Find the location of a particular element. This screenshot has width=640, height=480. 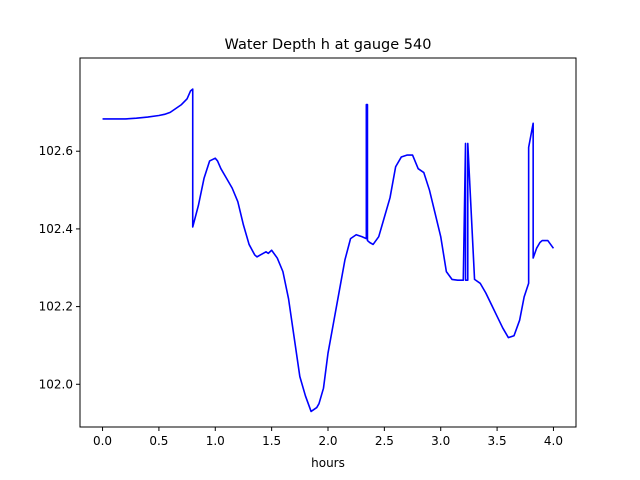

y-tick-label: 102.0 is located at coordinates (56, 384).